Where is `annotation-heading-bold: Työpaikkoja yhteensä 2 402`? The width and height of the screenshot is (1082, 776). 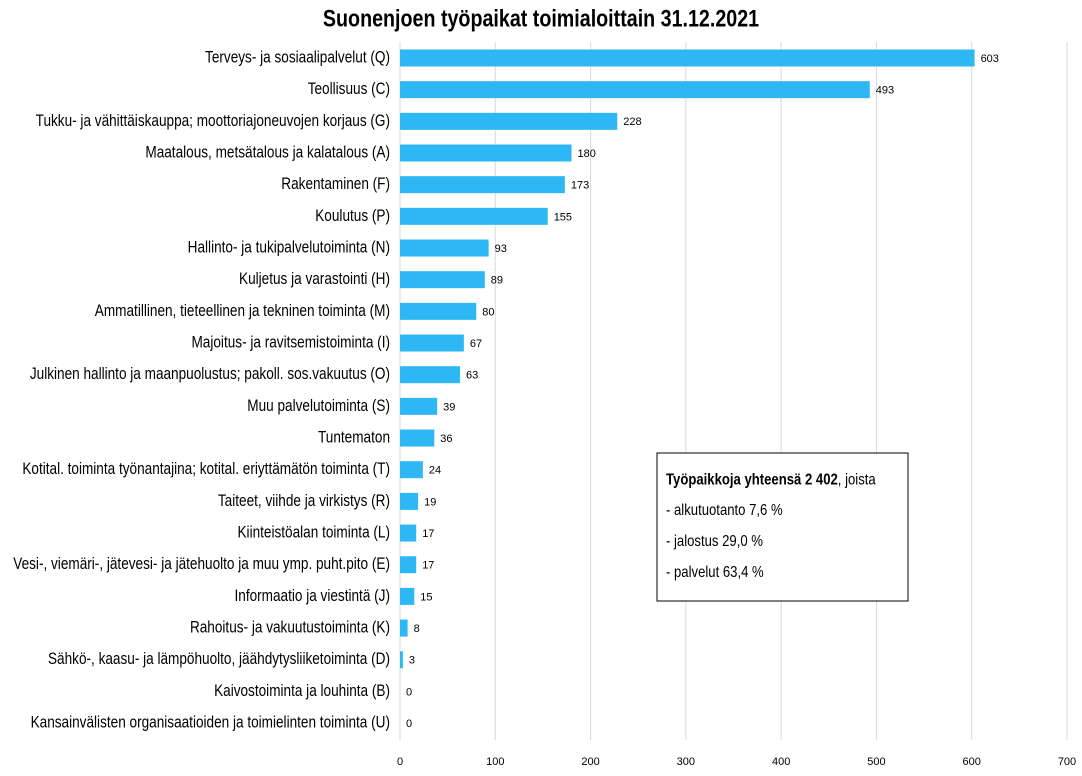
annotation-heading-bold: Työpaikkoja yhteensä 2 402 is located at coordinates (752, 479).